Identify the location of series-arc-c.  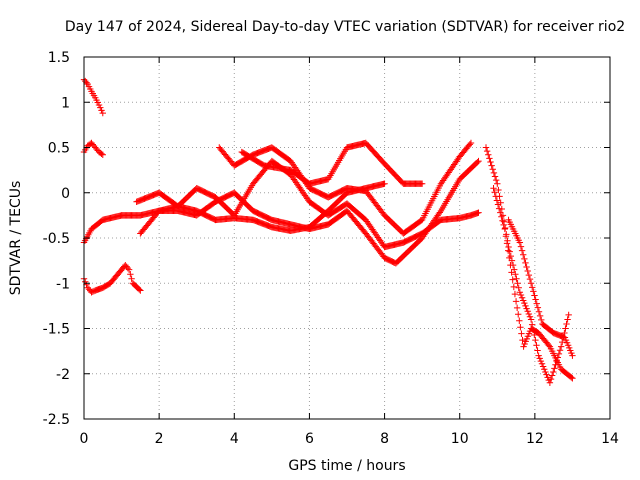
(112, 278).